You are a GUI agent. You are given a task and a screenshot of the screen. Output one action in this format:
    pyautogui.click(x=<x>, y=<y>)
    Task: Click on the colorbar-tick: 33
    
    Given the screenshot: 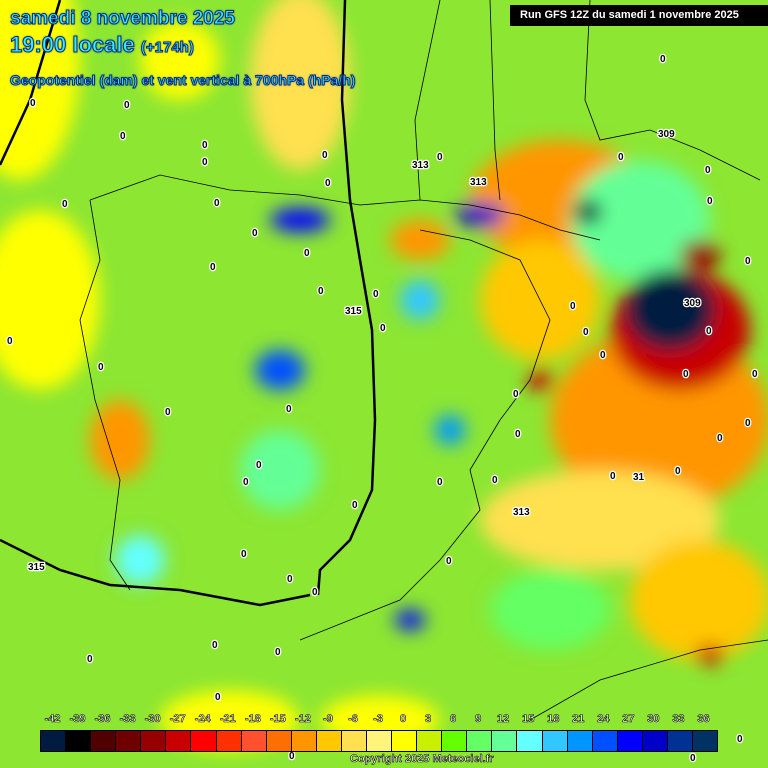 What is the action you would take?
    pyautogui.click(x=678, y=719)
    